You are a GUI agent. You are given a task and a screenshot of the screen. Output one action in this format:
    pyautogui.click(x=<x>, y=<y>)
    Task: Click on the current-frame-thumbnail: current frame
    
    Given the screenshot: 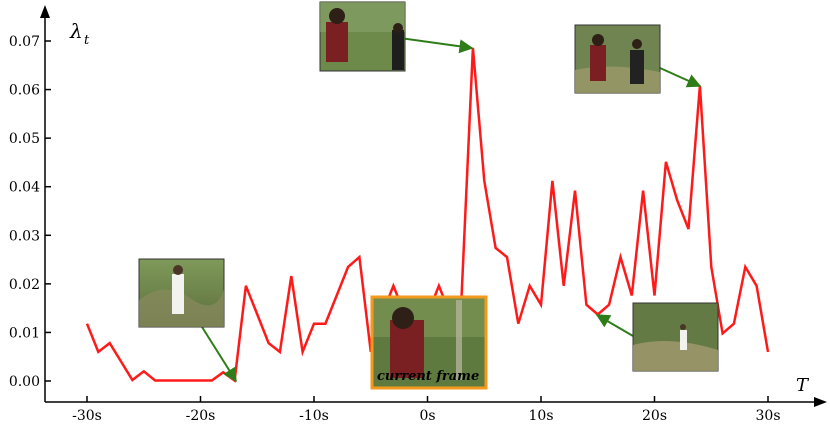 What is the action you would take?
    pyautogui.click(x=429, y=342)
    